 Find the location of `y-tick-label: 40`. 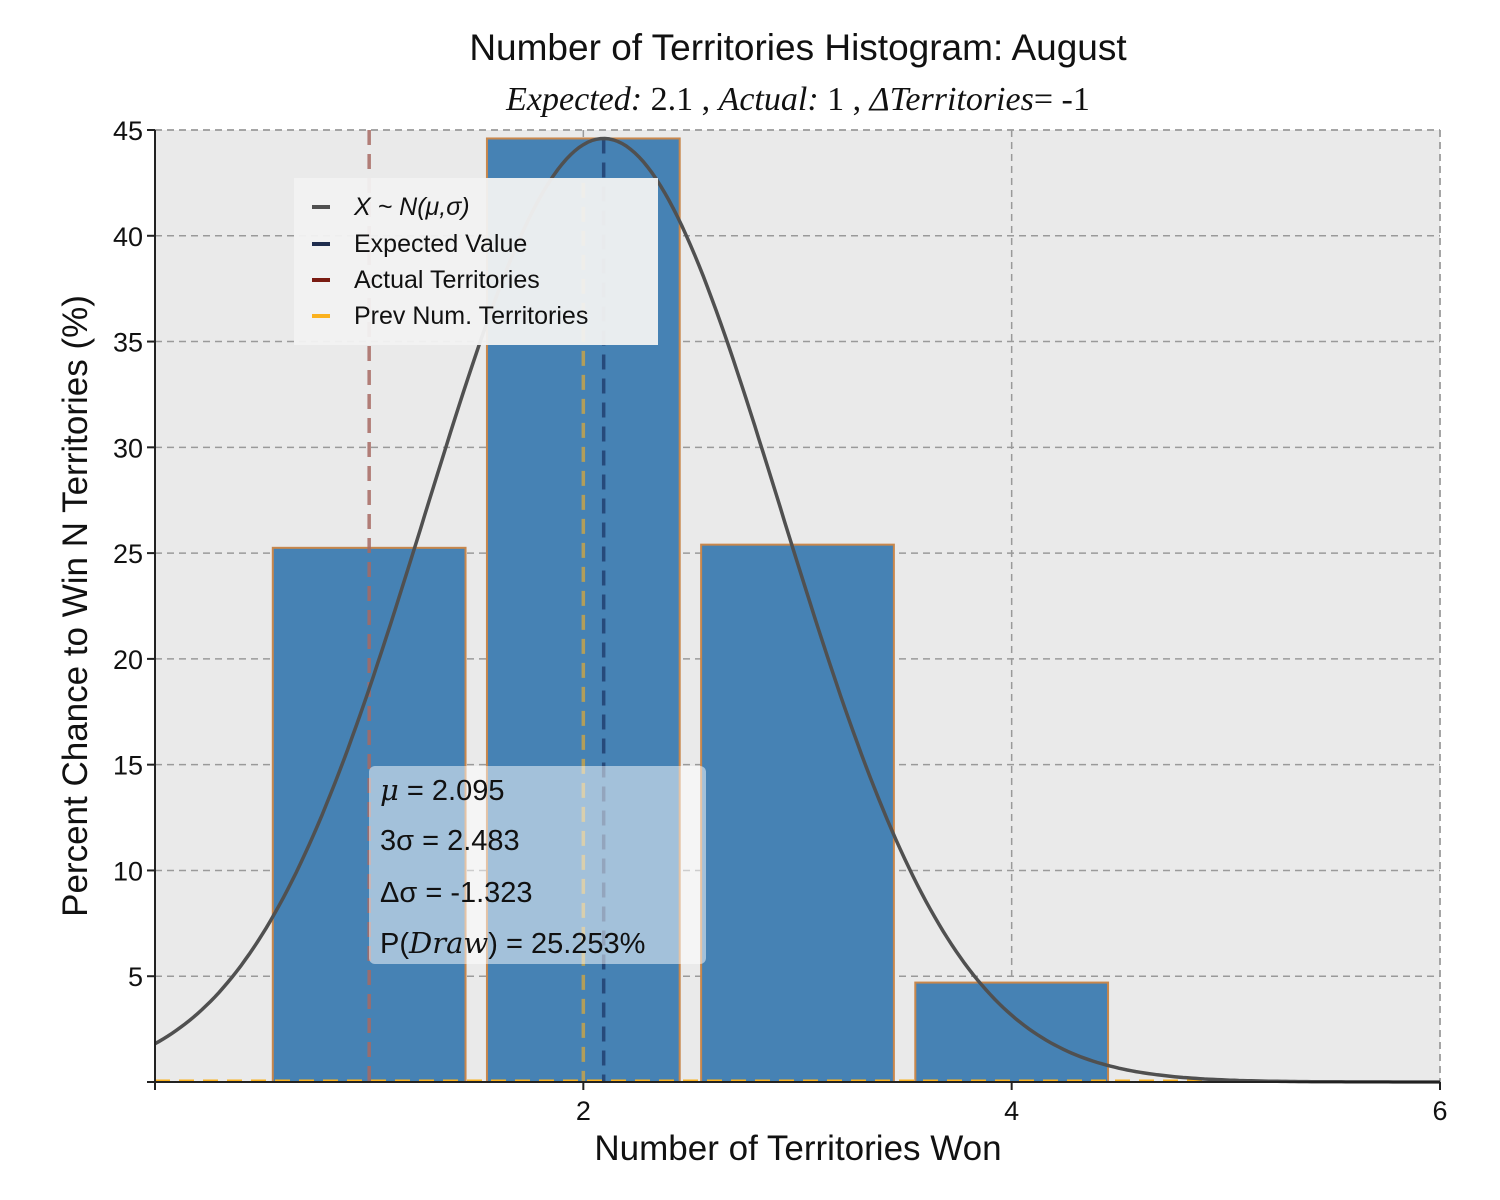

y-tick-label: 40 is located at coordinates (128, 237).